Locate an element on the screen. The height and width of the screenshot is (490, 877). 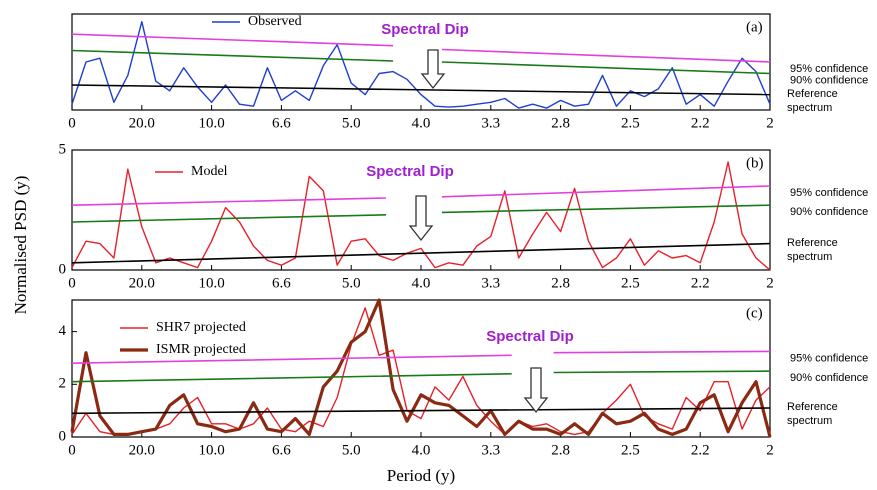
y-axis-label: Normalised PSD (y) is located at coordinates (20, 245).